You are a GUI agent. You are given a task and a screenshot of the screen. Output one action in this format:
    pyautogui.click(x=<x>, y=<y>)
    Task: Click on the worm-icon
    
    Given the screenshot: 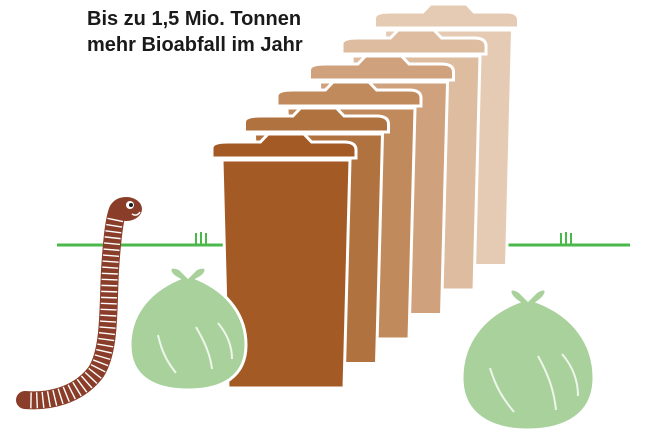 What is the action you would take?
    pyautogui.click(x=79, y=303)
    